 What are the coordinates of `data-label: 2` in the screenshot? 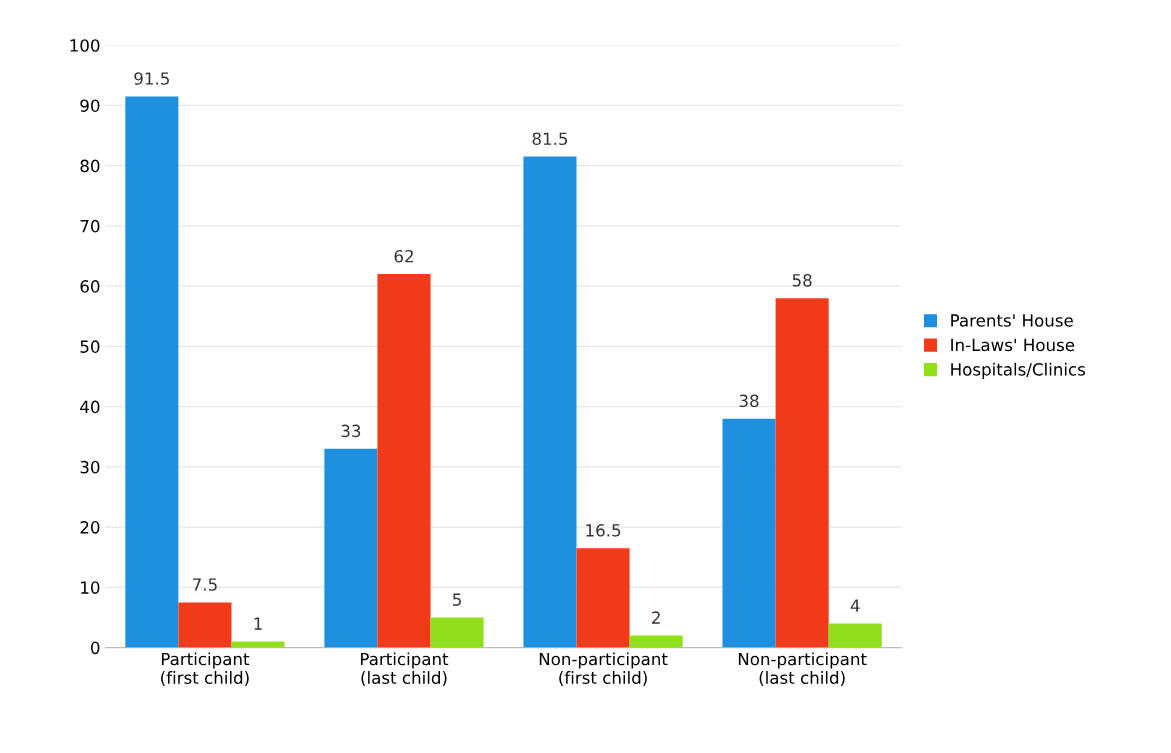 It's located at (656, 617).